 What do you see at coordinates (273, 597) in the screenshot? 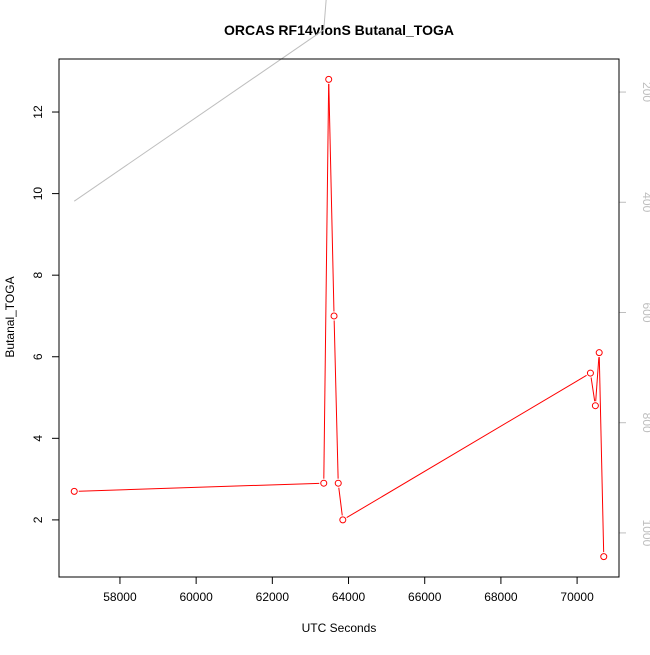
I see `x-tick-label: 62000` at bounding box center [273, 597].